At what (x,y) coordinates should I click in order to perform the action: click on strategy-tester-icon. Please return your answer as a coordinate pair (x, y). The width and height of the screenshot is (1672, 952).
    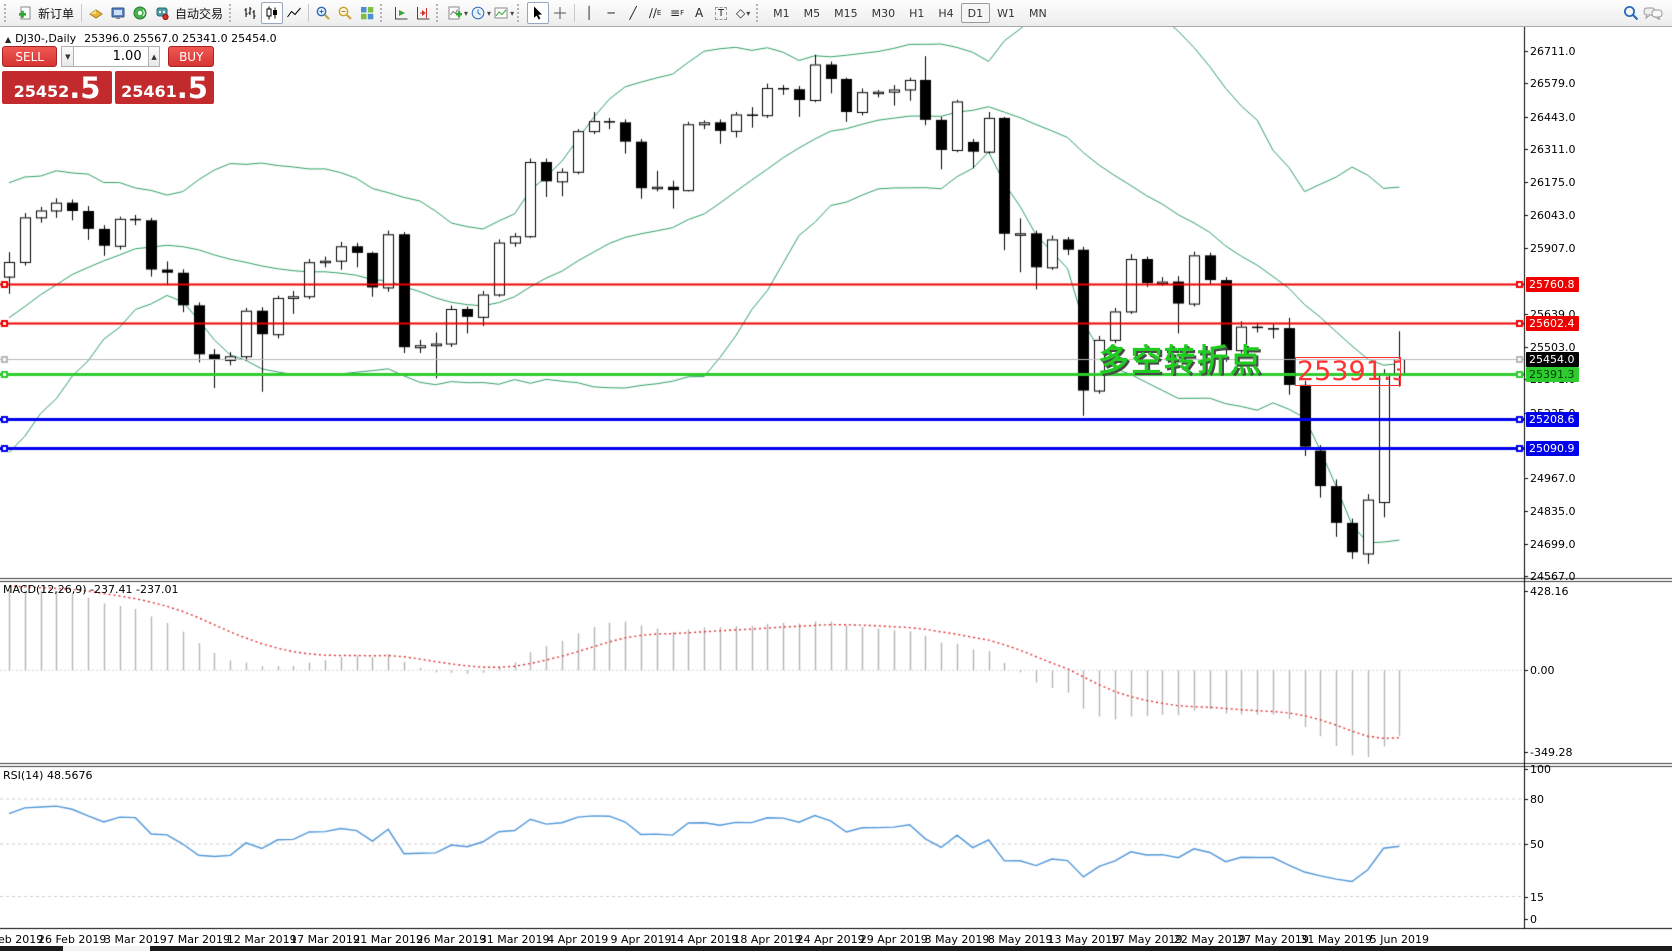
    Looking at the image, I should click on (118, 13).